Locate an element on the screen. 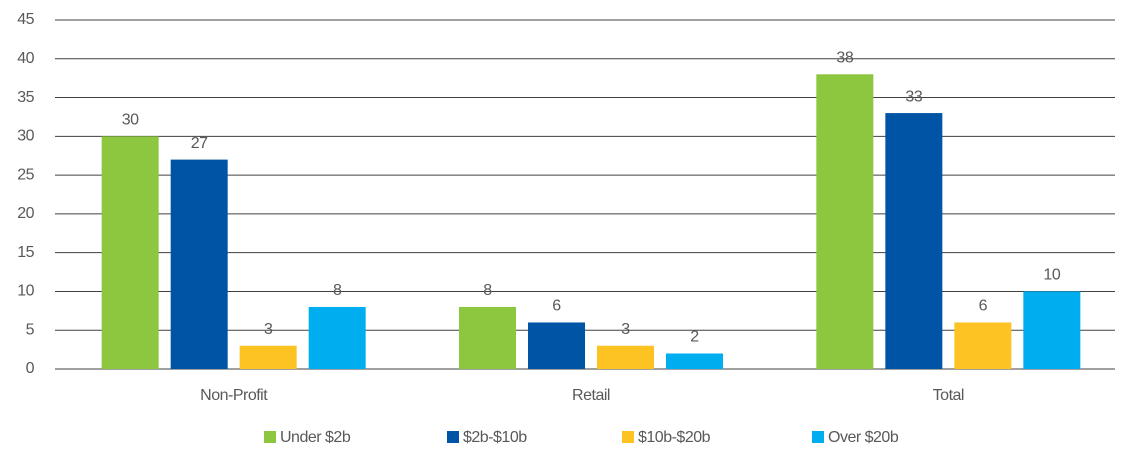  y-tick-label: 40 is located at coordinates (25, 58).